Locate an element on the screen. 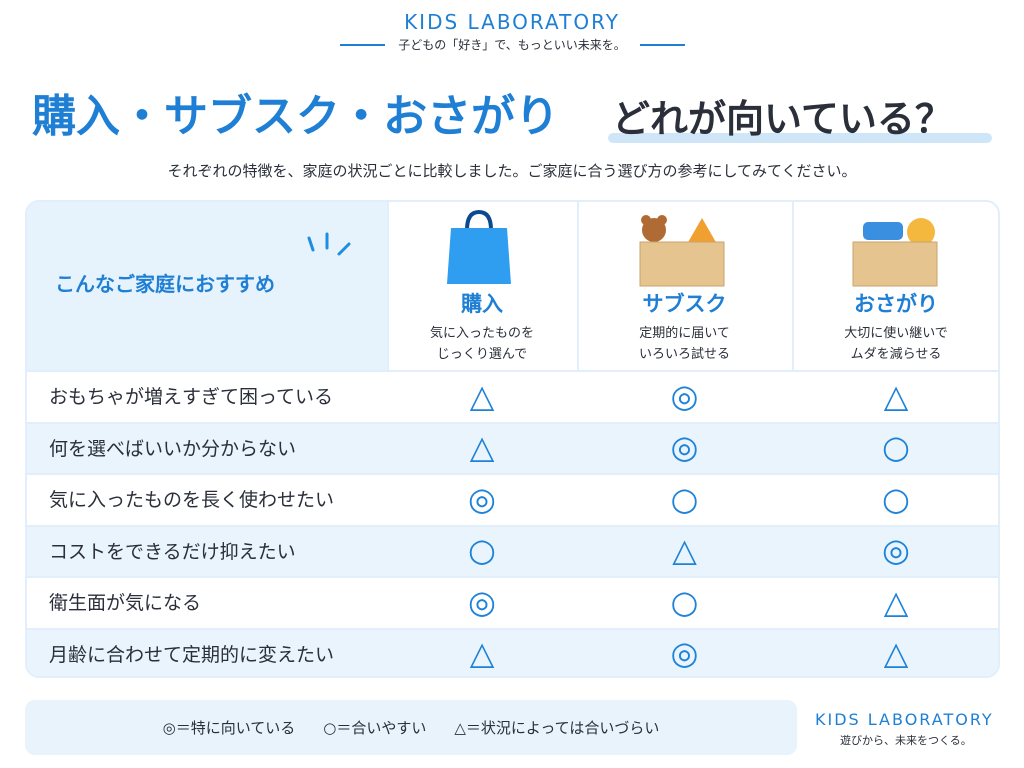 This screenshot has width=1024, height=768. legend-item: △＝状況によっては合いづらい is located at coordinates (557, 728).